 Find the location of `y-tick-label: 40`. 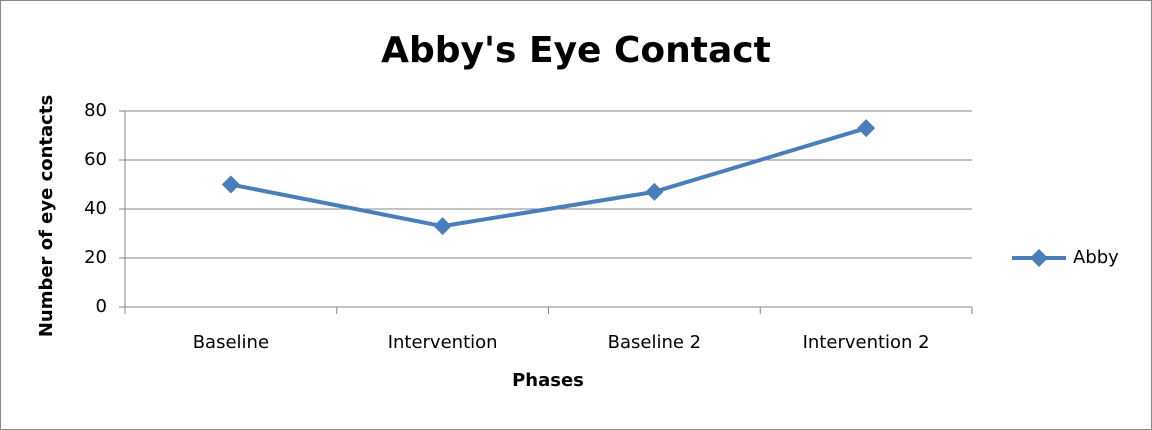

y-tick-label: 40 is located at coordinates (95, 208).